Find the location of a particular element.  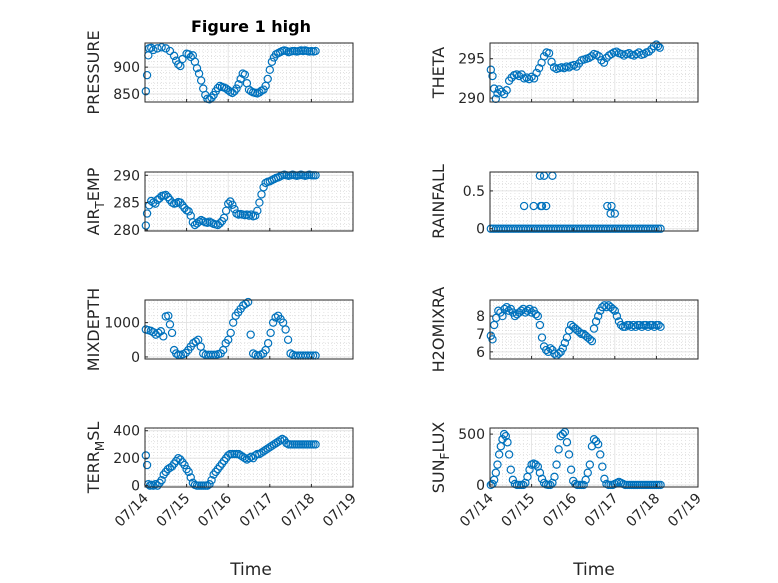

x-axis-label-left: Time is located at coordinates (250, 570).